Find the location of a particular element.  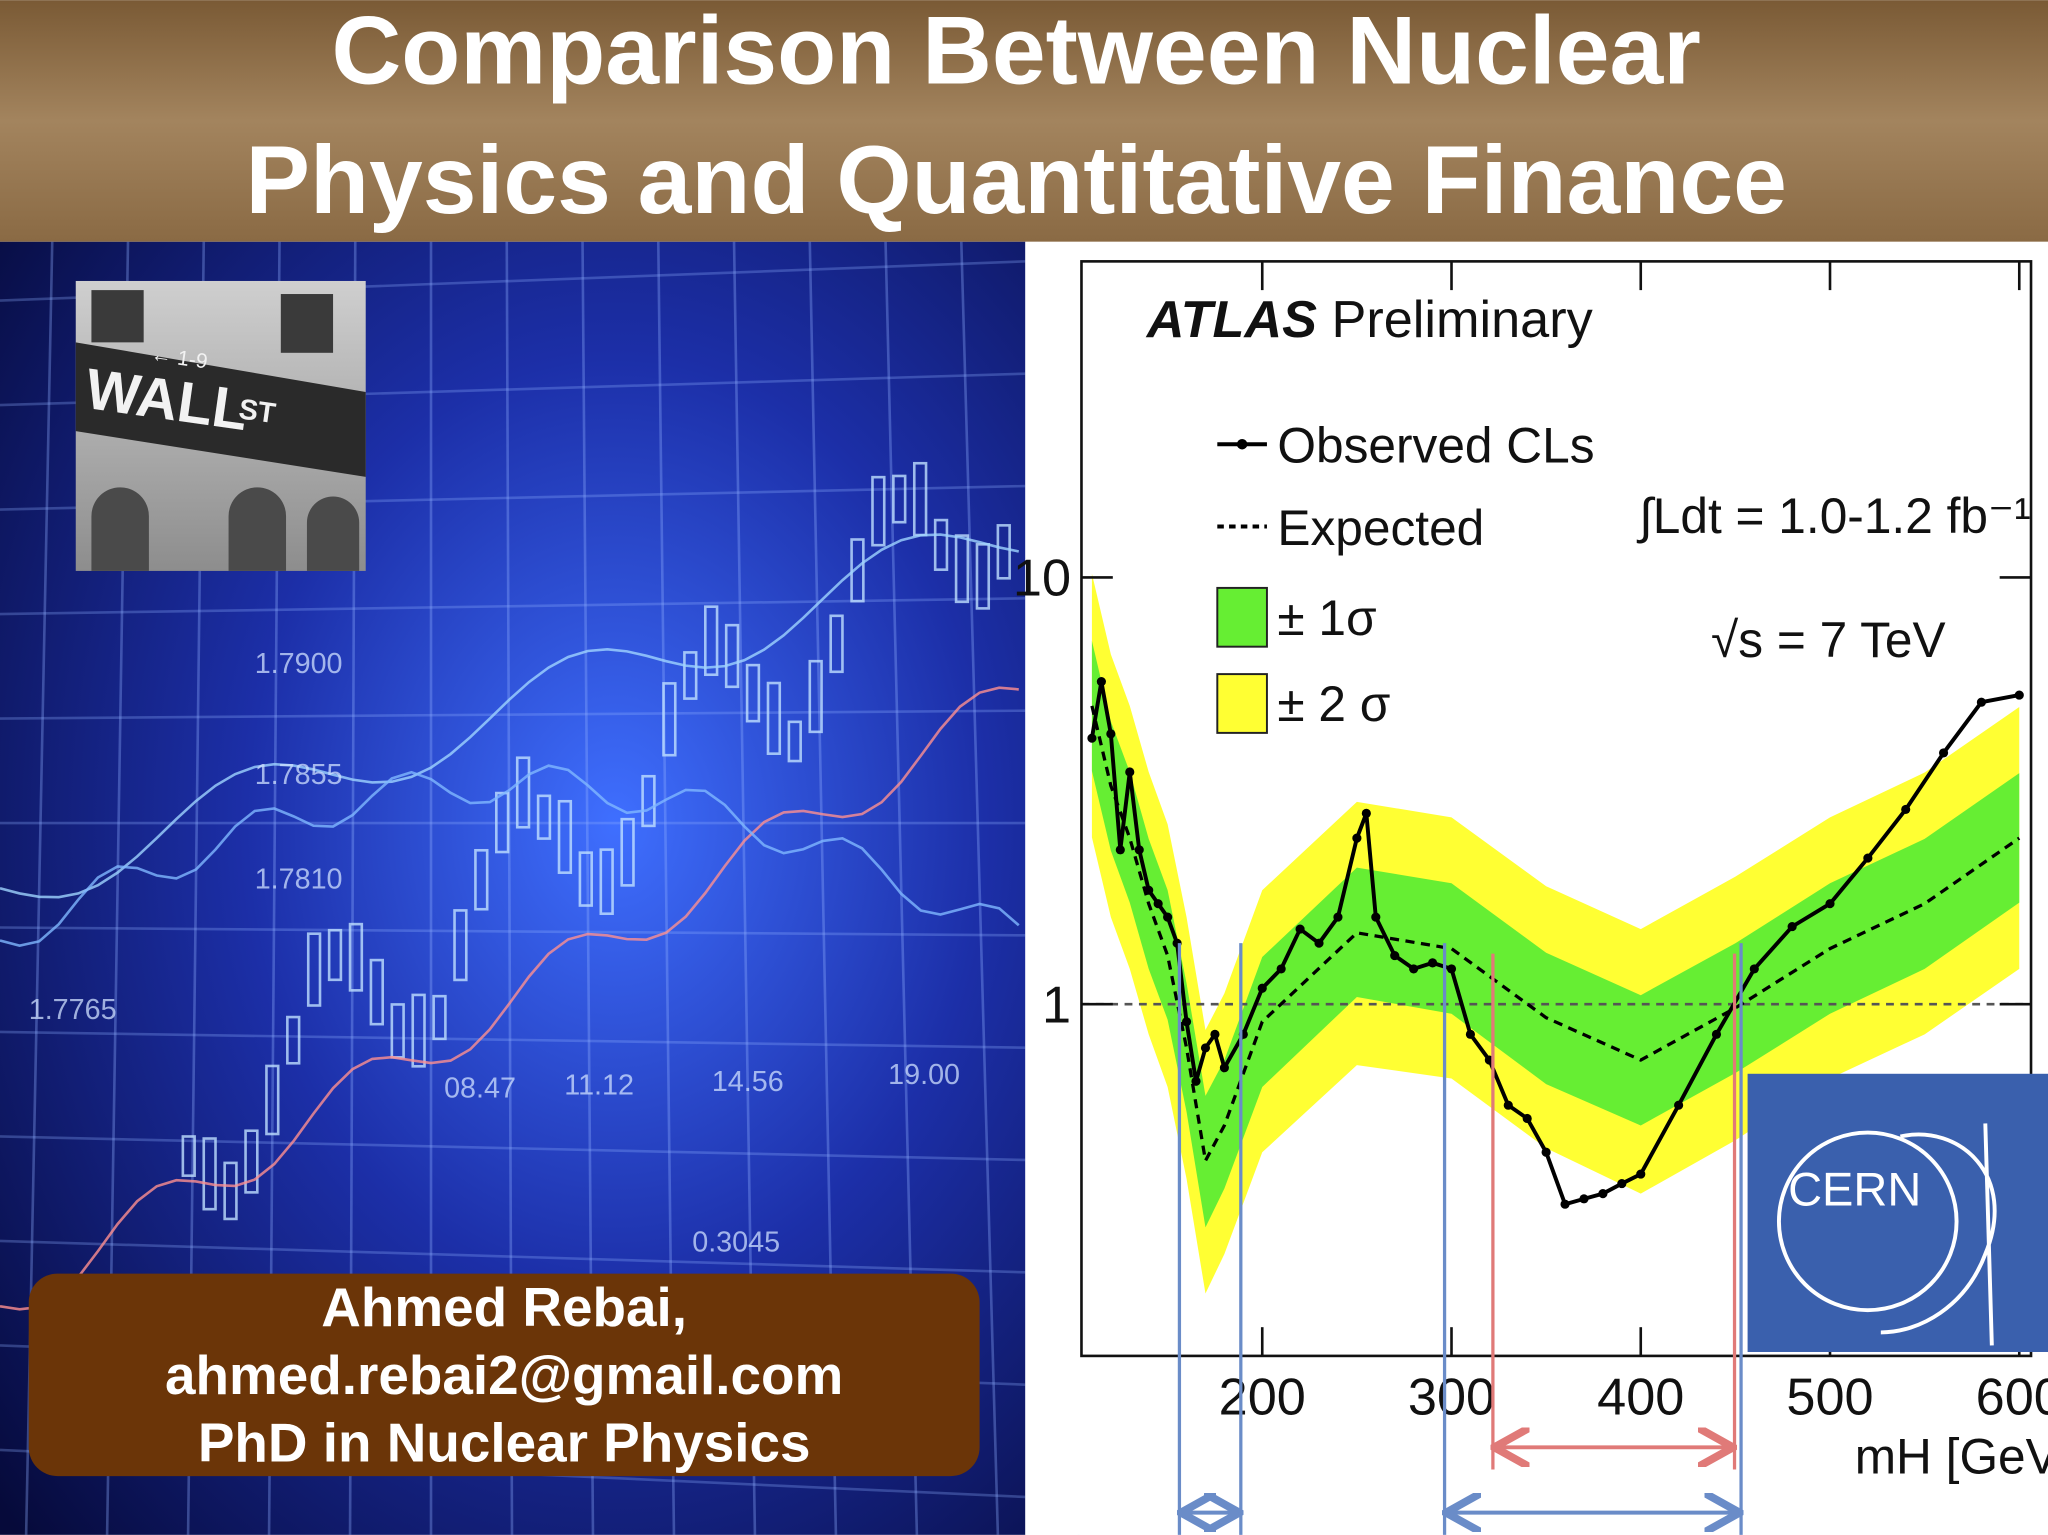

x-tick-label: 200 is located at coordinates (1262, 1398).